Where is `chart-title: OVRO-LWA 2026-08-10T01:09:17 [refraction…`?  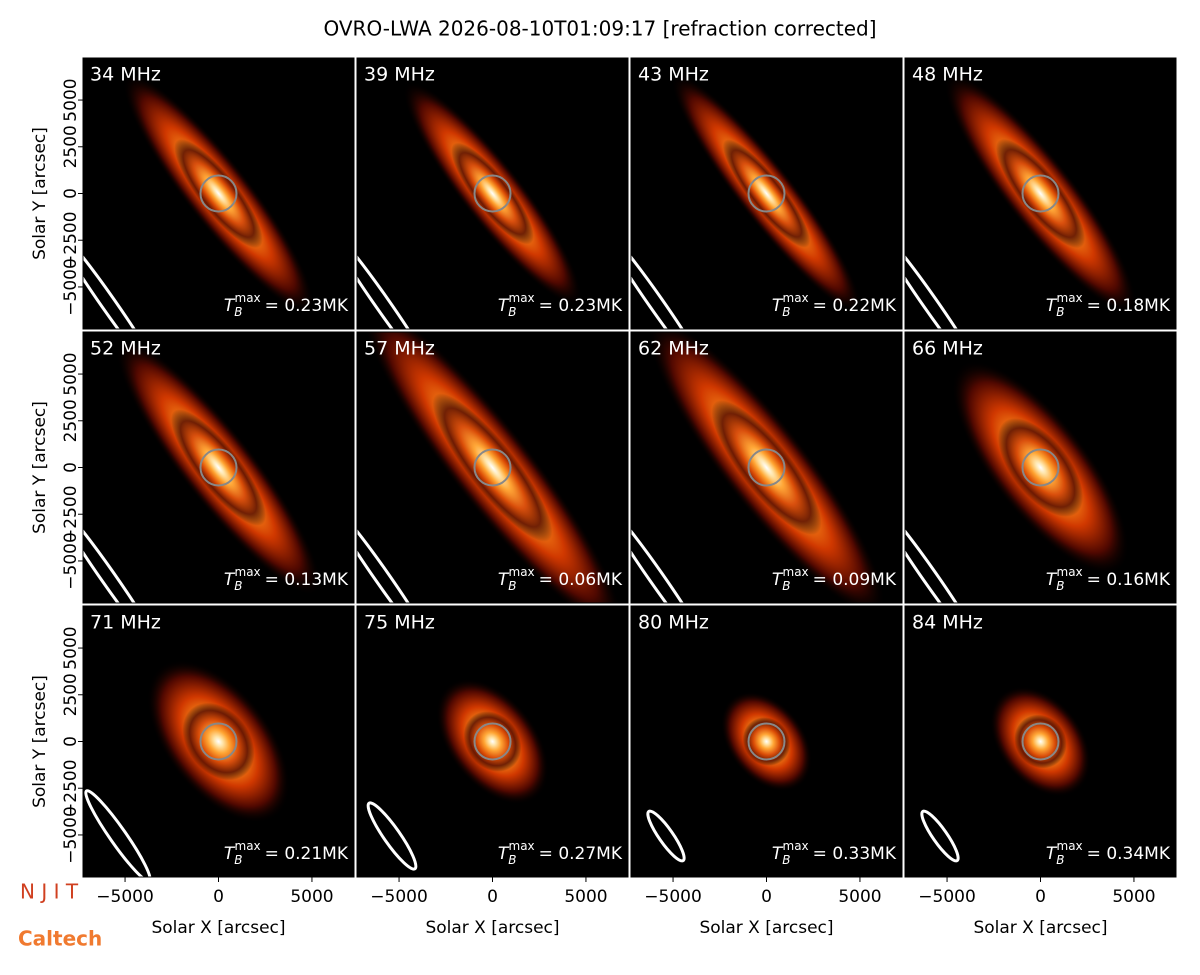 chart-title: OVRO-LWA 2026-08-10T01:09:17 [refraction… is located at coordinates (599, 29).